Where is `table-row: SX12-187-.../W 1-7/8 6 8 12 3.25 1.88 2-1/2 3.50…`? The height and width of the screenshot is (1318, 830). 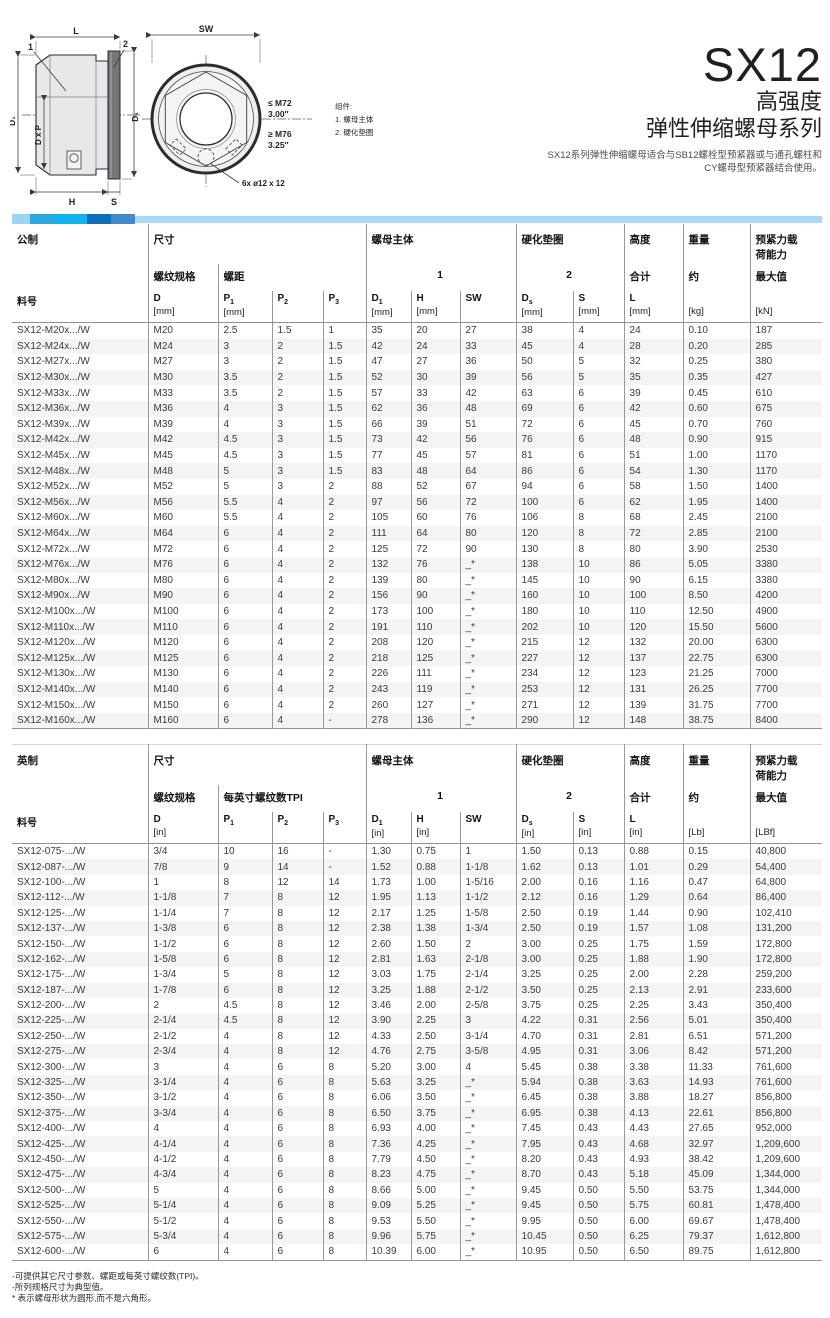 table-row: SX12-187-.../W 1-7/8 6 8 12 3.25 1.88 2-1/2 3.50… is located at coordinates (417, 990).